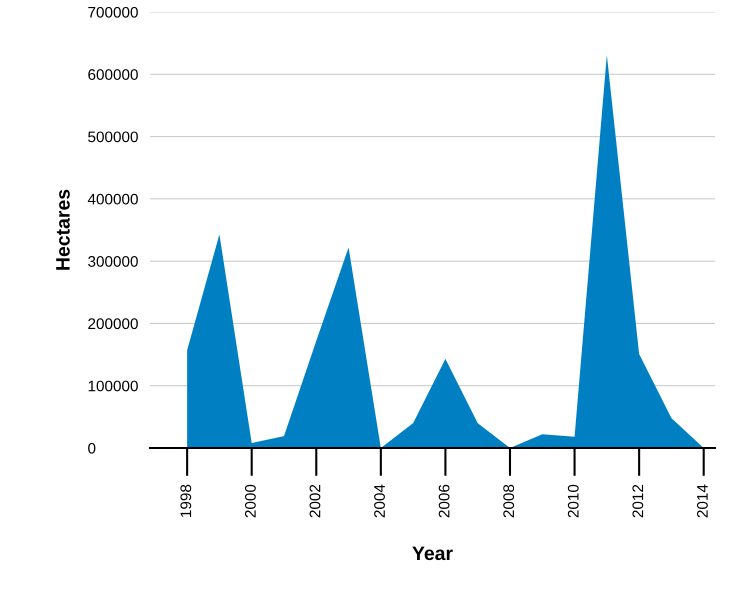  I want to click on x-tick-label: 2004, so click(379, 501).